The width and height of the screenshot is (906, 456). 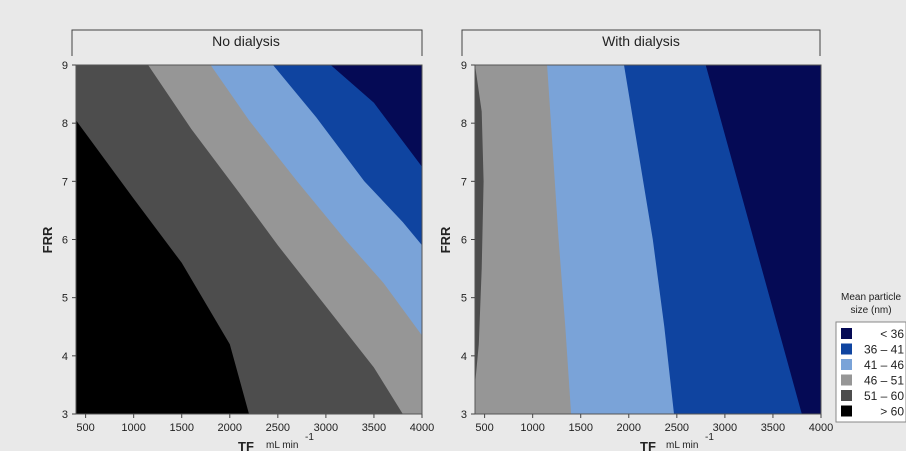 What do you see at coordinates (884, 396) in the screenshot?
I see `legend-label: 51 – 60` at bounding box center [884, 396].